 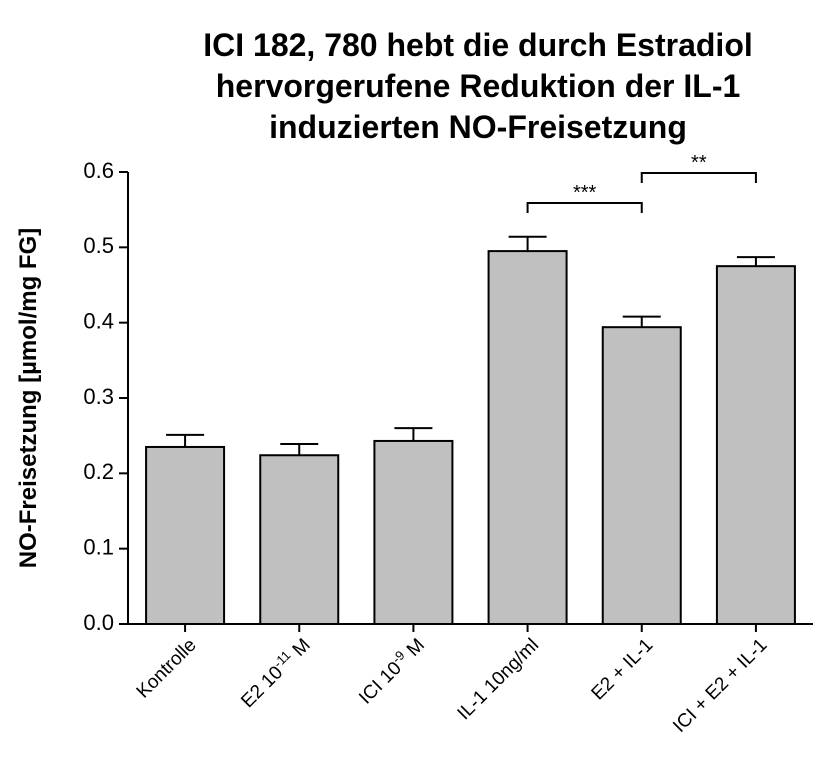 I want to click on y-tick-label: 0.6, so click(x=98, y=170).